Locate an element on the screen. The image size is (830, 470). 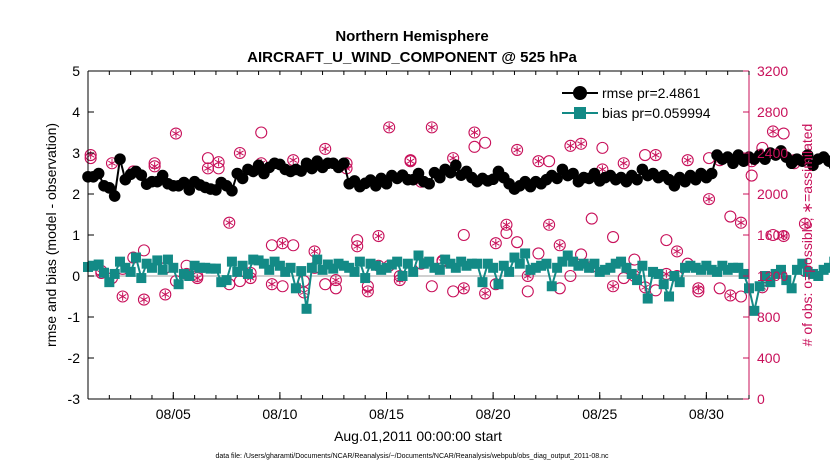
legend-bias-marker is located at coordinates (580, 113).